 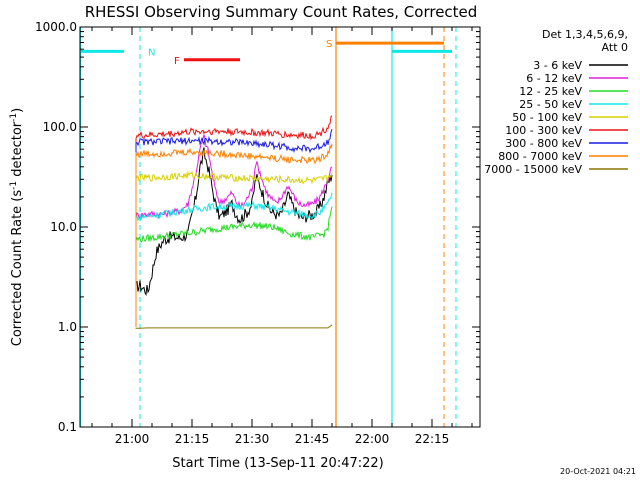 What do you see at coordinates (67, 327) in the screenshot?
I see `y-tick-label: 1.0` at bounding box center [67, 327].